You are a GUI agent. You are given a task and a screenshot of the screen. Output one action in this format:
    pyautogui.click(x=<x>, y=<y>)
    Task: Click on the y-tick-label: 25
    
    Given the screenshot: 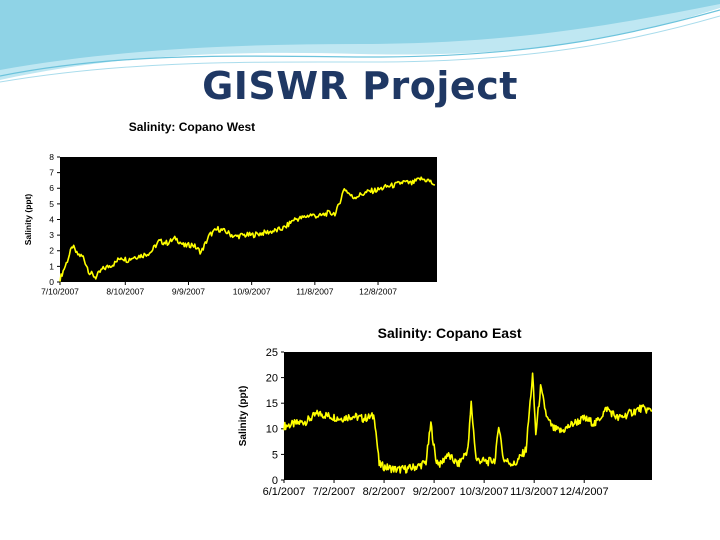 What is the action you would take?
    pyautogui.click(x=272, y=353)
    